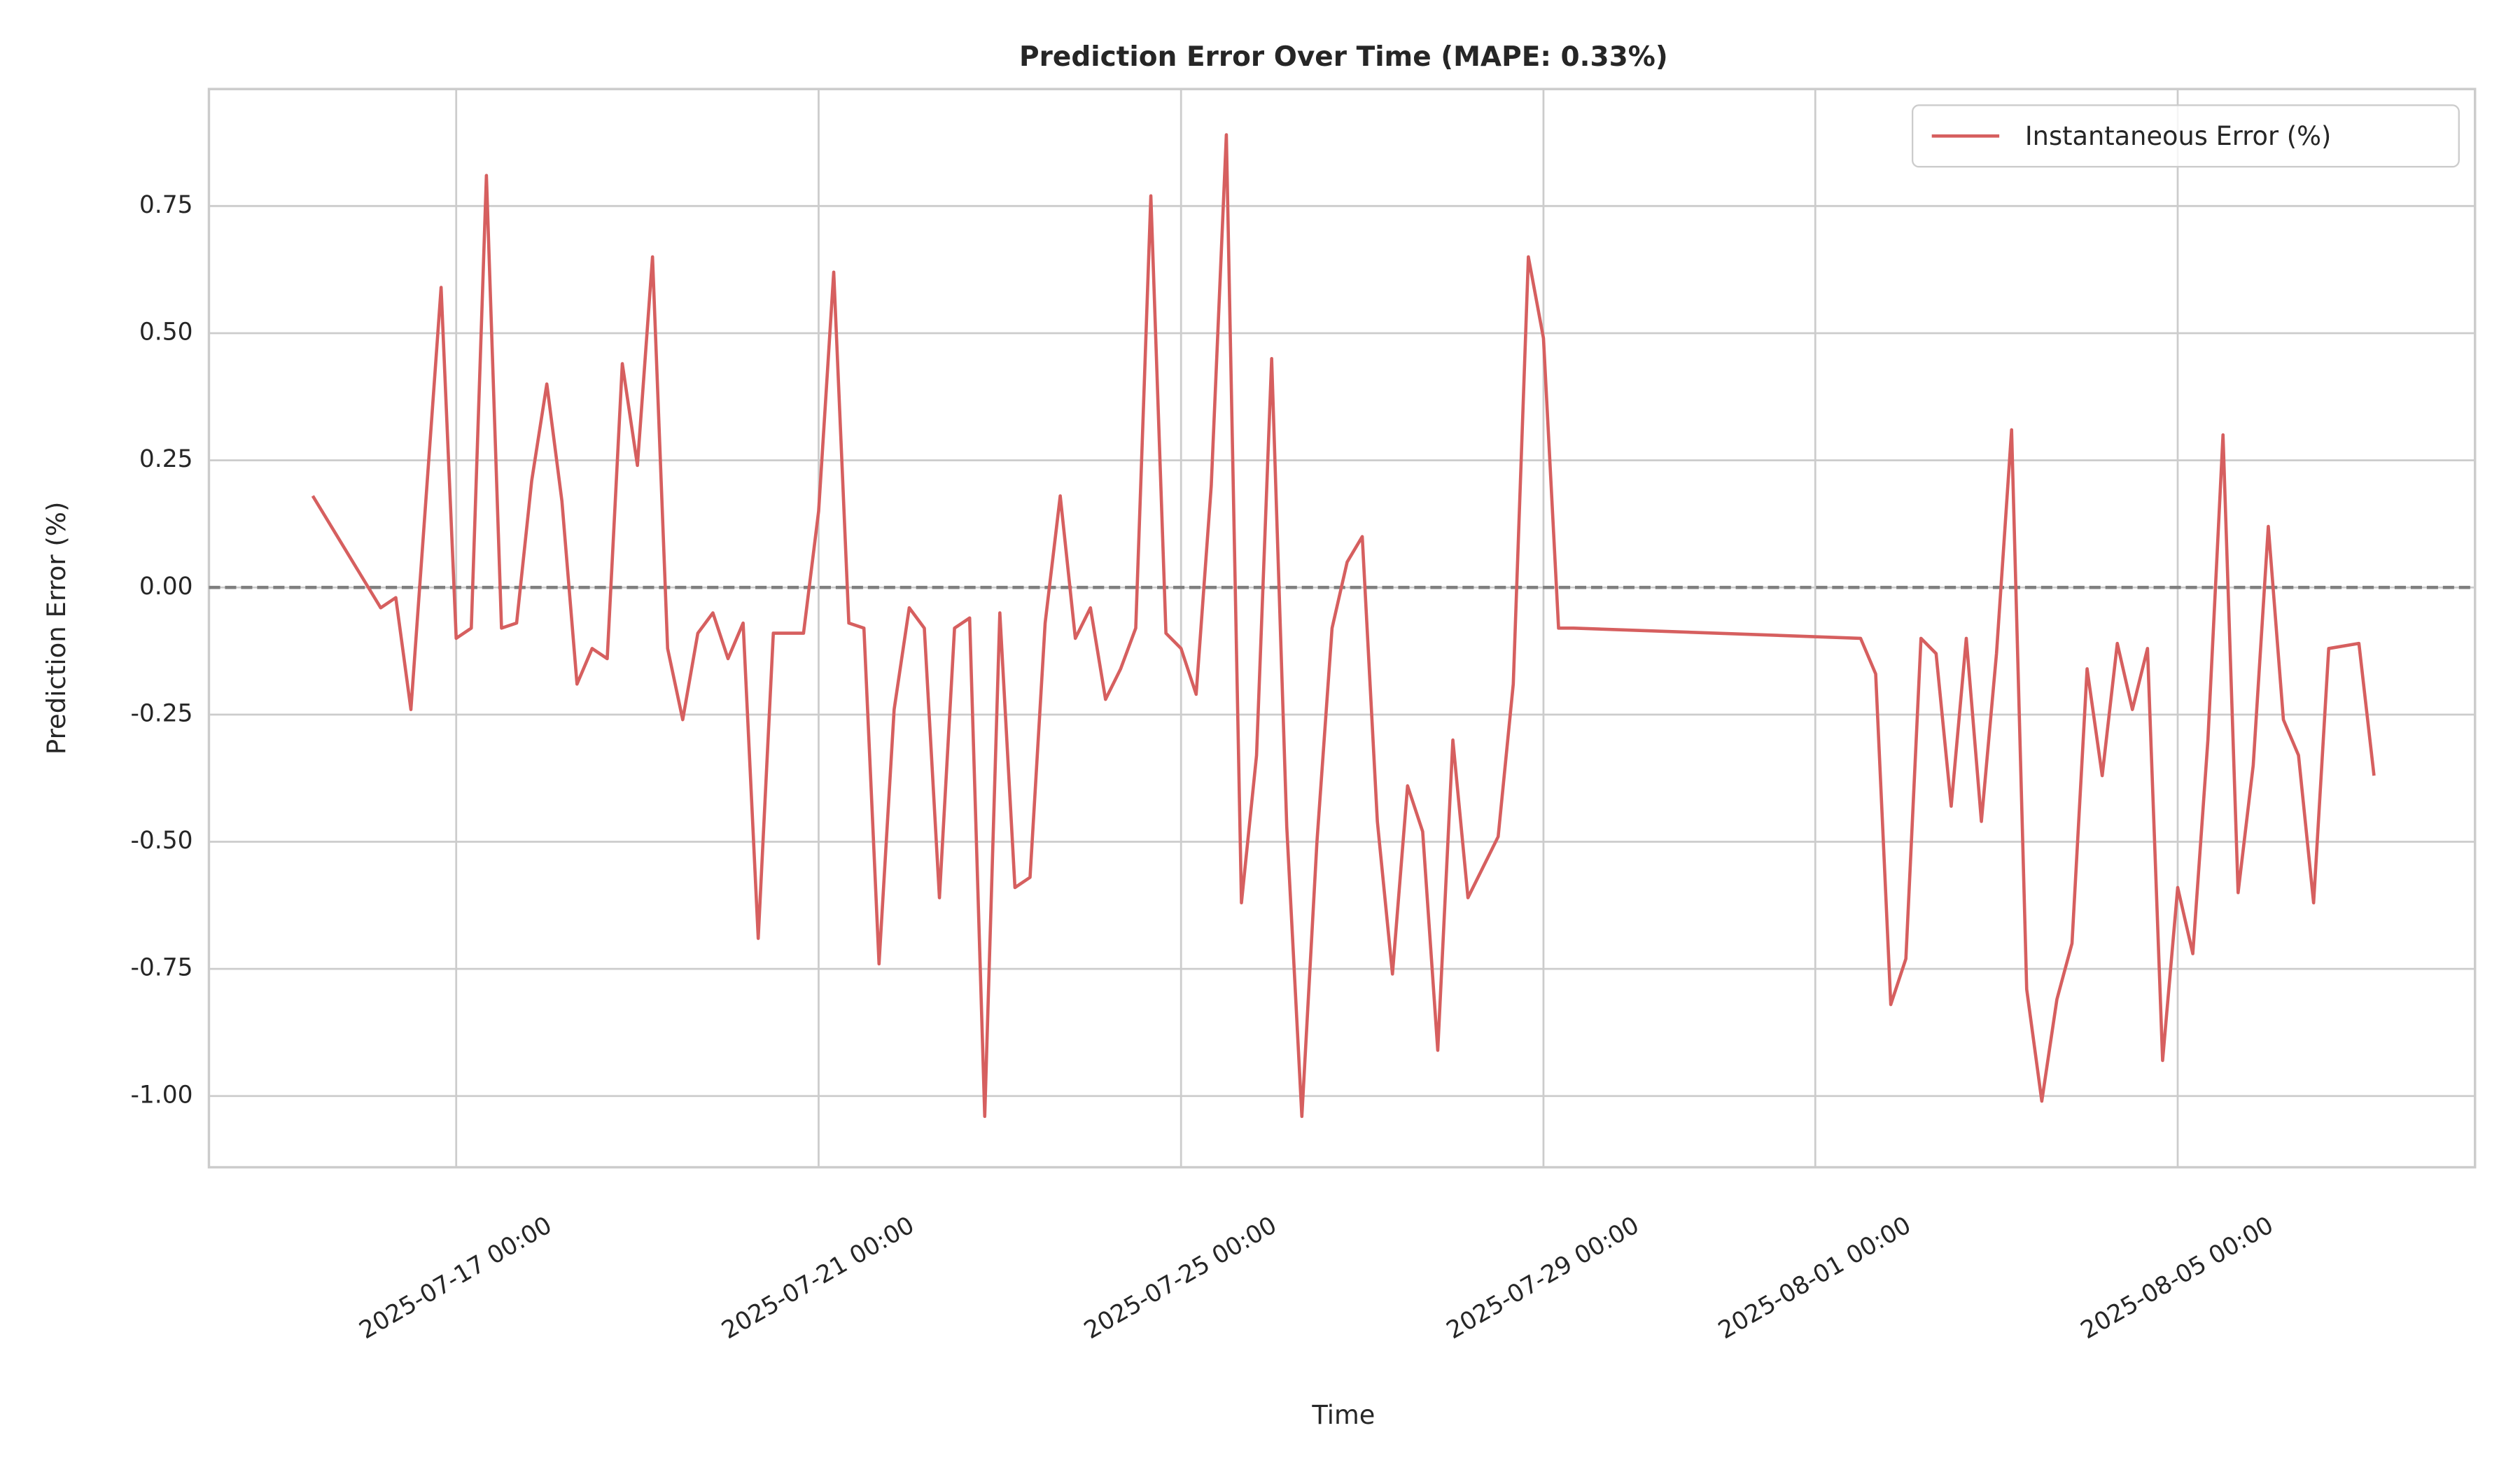 Image resolution: width=2520 pixels, height=1470 pixels. What do you see at coordinates (161, 841) in the screenshot?
I see `y-tick-label: -0.50` at bounding box center [161, 841].